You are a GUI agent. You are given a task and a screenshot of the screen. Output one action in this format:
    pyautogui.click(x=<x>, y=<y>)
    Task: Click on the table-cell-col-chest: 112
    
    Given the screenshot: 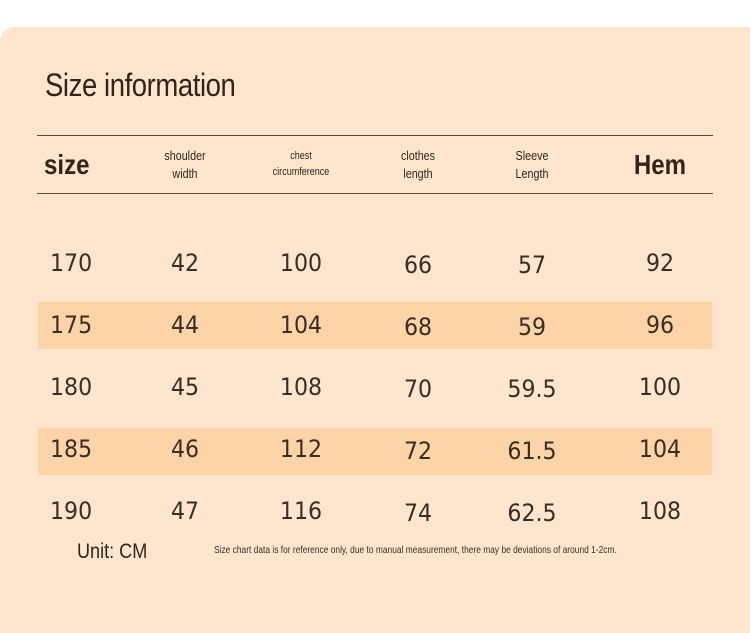 What is the action you would take?
    pyautogui.click(x=301, y=449)
    